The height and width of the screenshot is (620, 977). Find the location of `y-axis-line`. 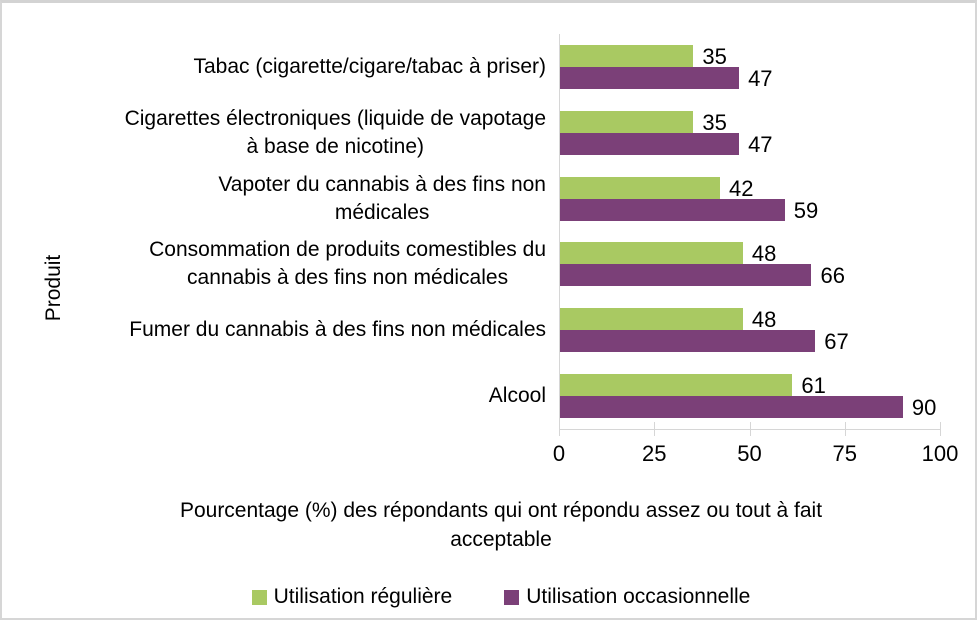

y-axis-line is located at coordinates (559, 235).